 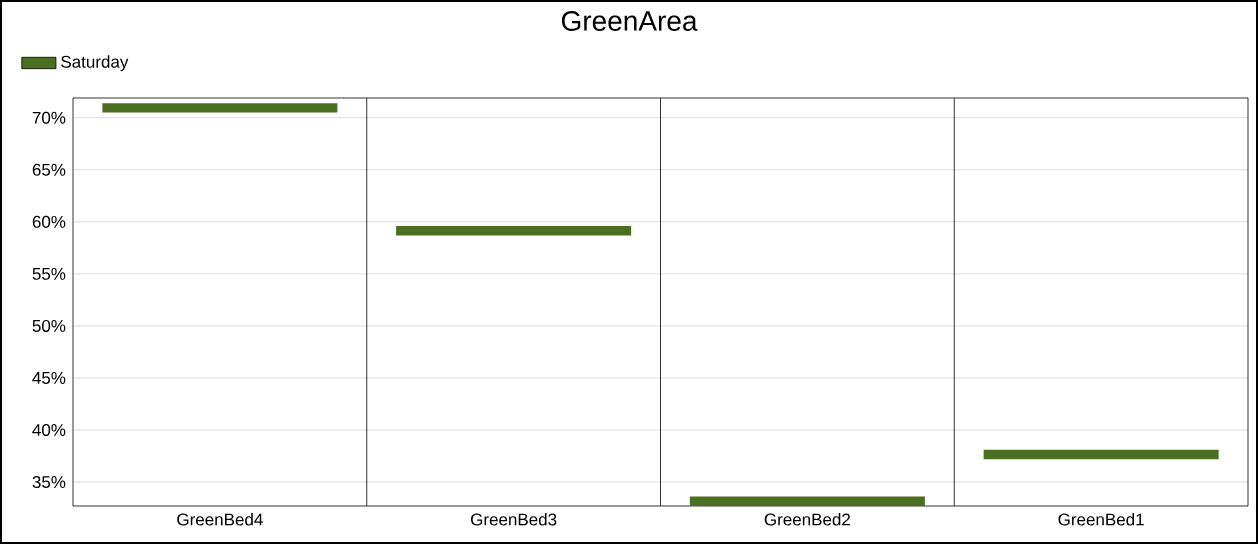 I want to click on y-tick-label: 55%, so click(x=49, y=273).